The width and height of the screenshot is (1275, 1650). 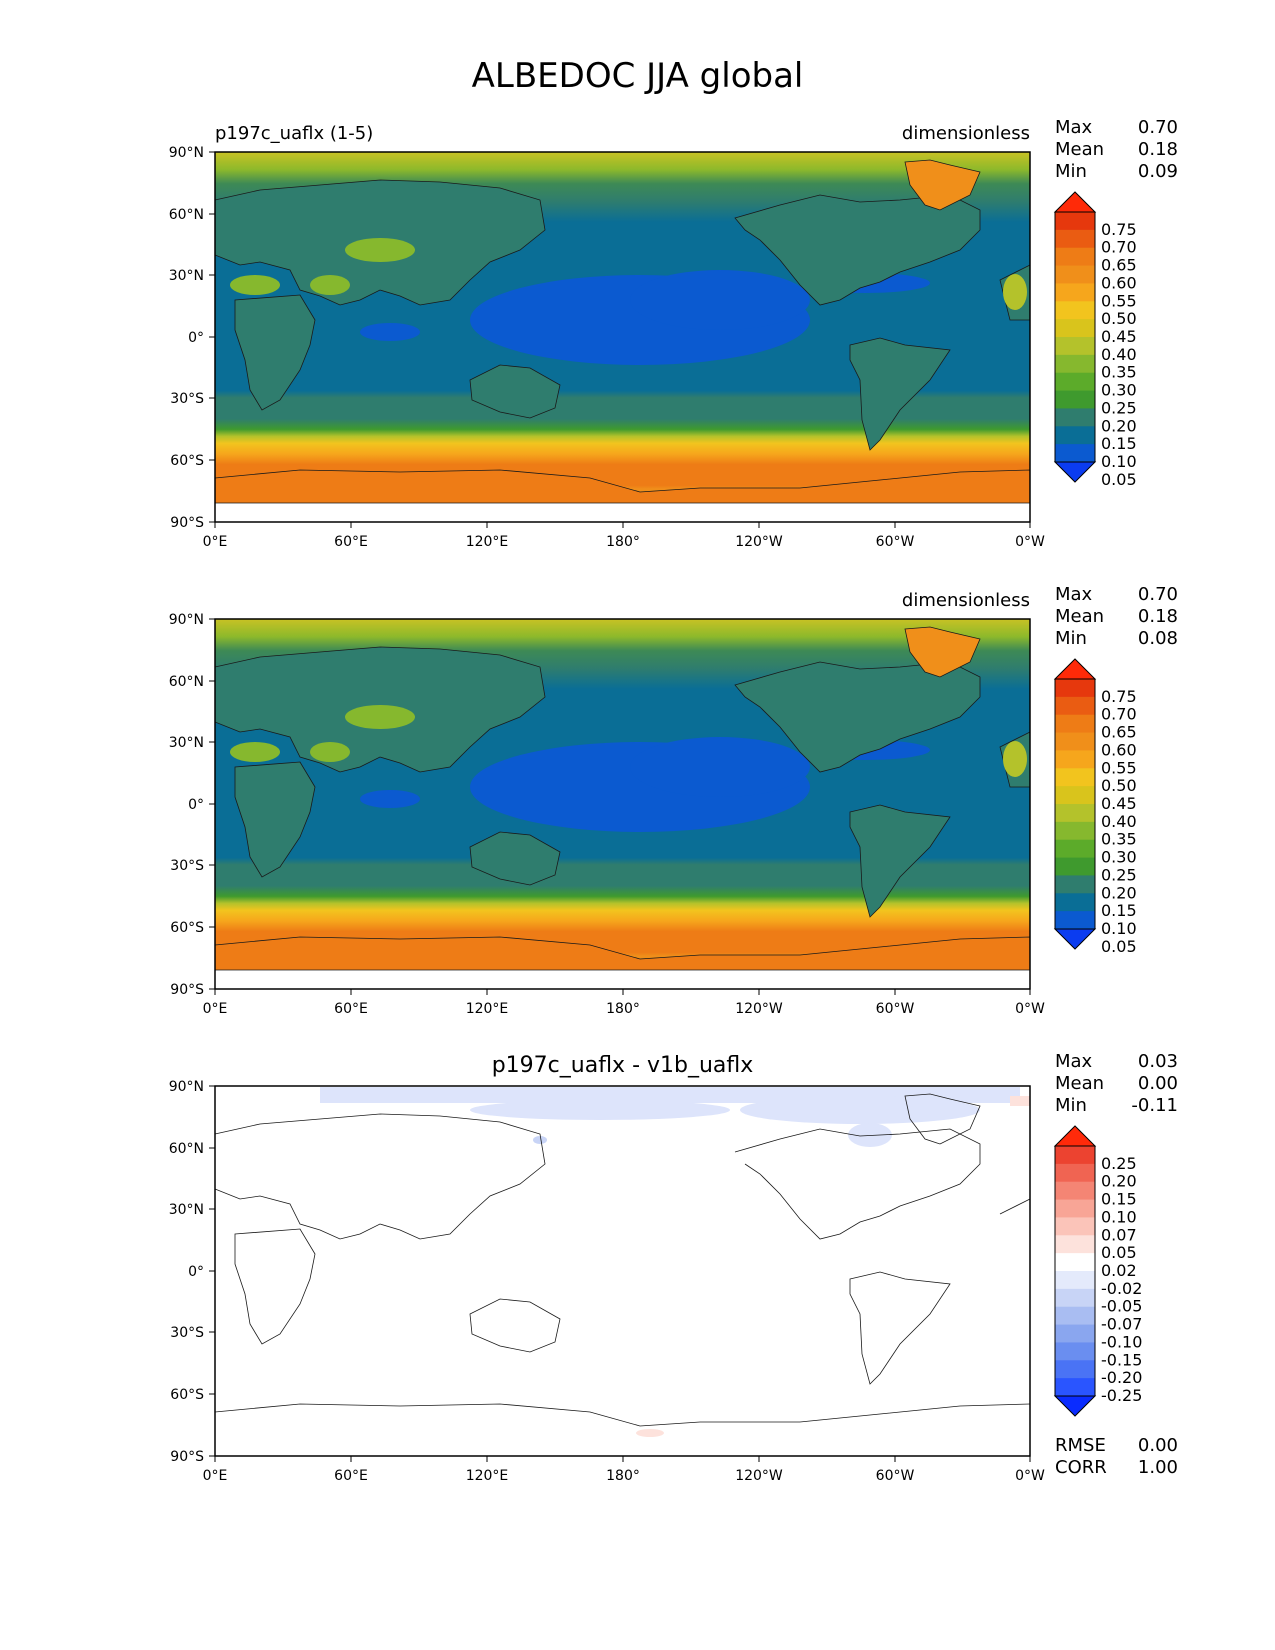 What do you see at coordinates (186, 620) in the screenshot?
I see `panel-2-lat-label: 90°N` at bounding box center [186, 620].